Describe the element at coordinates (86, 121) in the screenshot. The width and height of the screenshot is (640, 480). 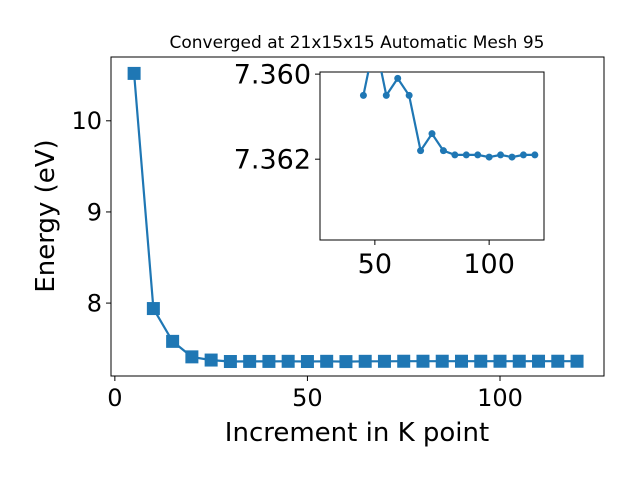
I see `y-tick-label: 10` at that location.